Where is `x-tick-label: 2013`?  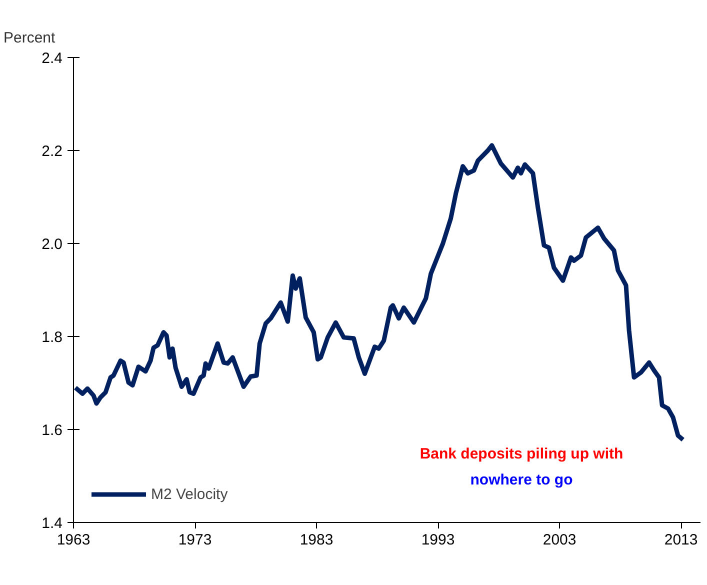 x-tick-label: 2013 is located at coordinates (681, 540).